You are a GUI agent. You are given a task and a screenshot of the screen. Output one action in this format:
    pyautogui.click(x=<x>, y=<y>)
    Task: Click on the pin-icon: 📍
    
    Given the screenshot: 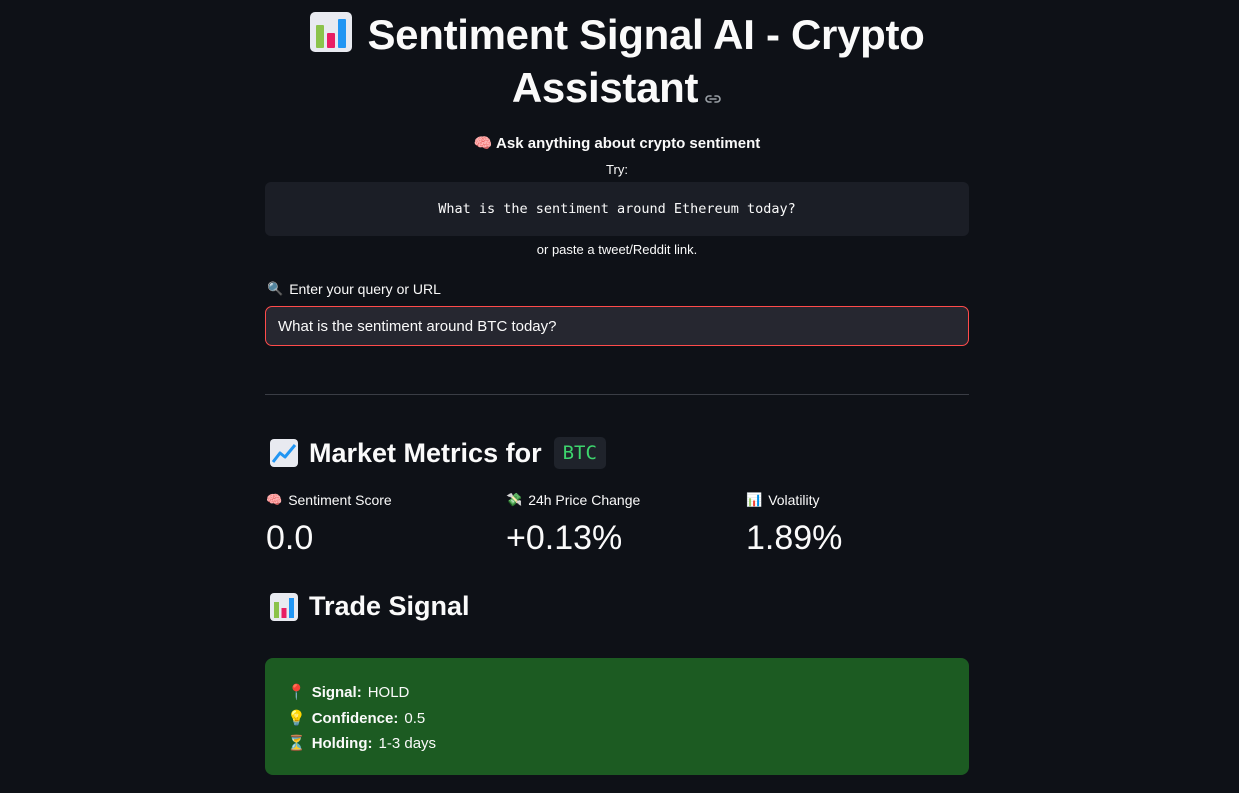 What is the action you would take?
    pyautogui.click(x=296, y=692)
    